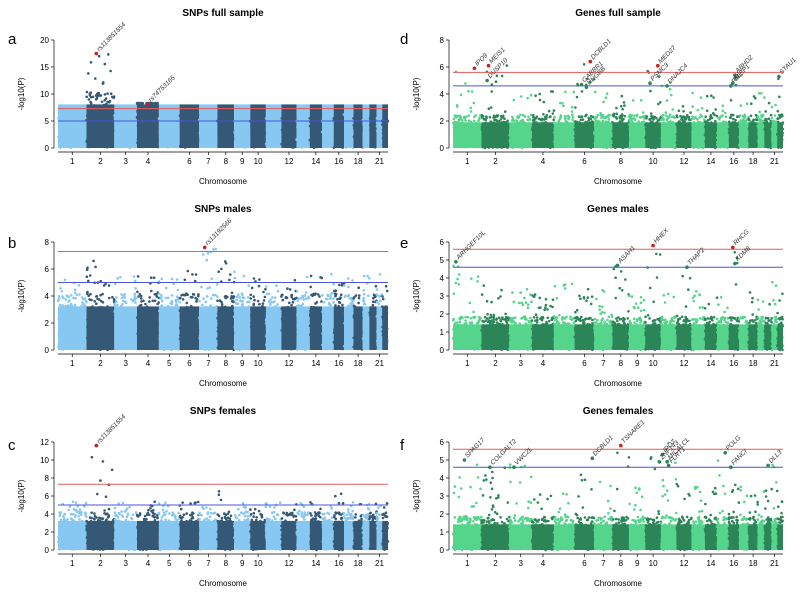 The width and height of the screenshot is (800, 598). I want to click on y-tick-label: 2, so click(47, 323).